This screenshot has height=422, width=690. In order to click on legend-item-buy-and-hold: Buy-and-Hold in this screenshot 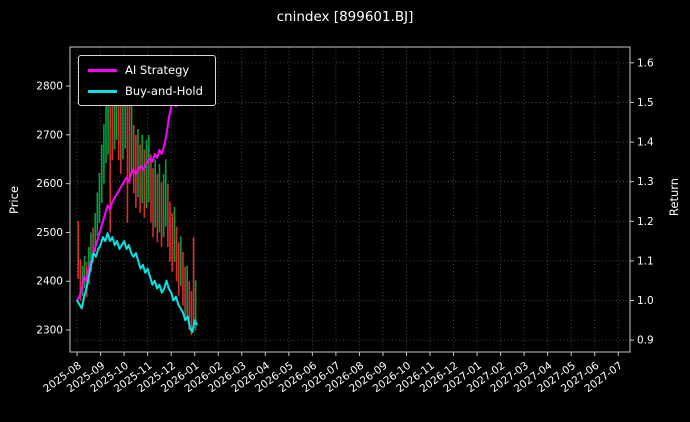, I will do `click(145, 91)`.